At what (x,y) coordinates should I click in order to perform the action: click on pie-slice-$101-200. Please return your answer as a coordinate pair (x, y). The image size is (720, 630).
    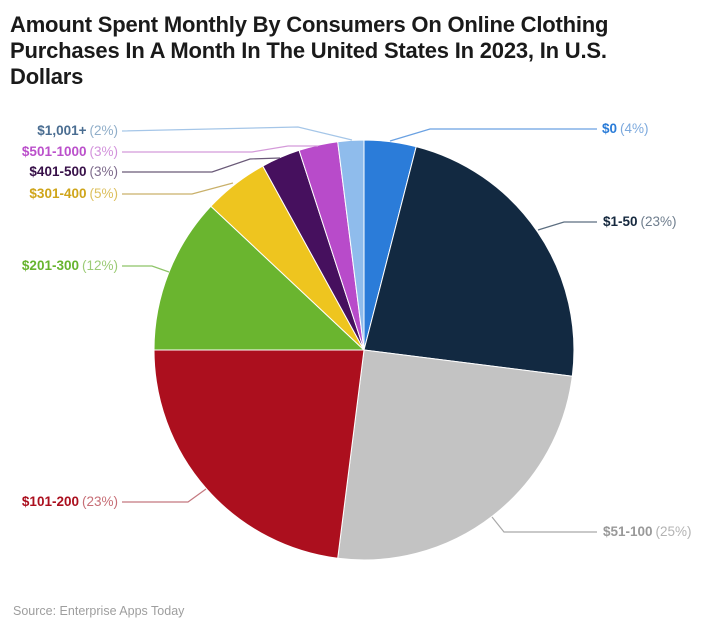
    Looking at the image, I should click on (259, 454).